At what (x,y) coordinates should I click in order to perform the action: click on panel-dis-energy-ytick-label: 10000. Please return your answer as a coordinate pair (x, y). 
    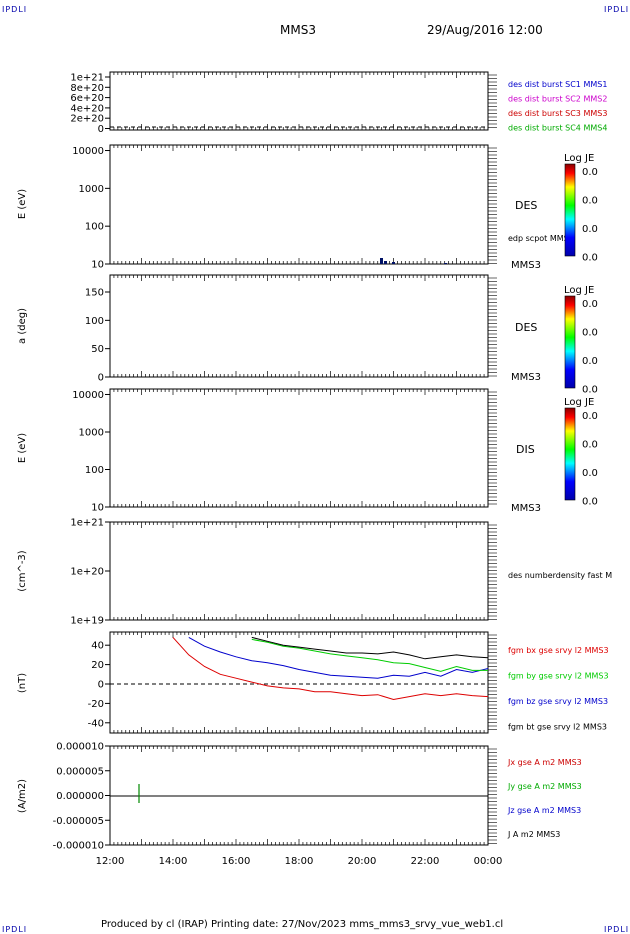
    Looking at the image, I should click on (88, 395).